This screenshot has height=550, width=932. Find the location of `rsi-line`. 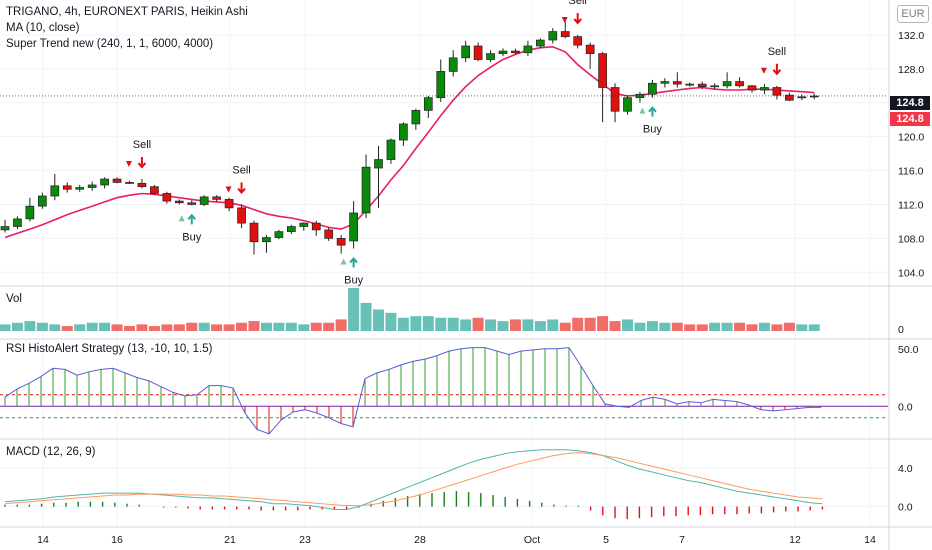

rsi-line is located at coordinates (412, 391).